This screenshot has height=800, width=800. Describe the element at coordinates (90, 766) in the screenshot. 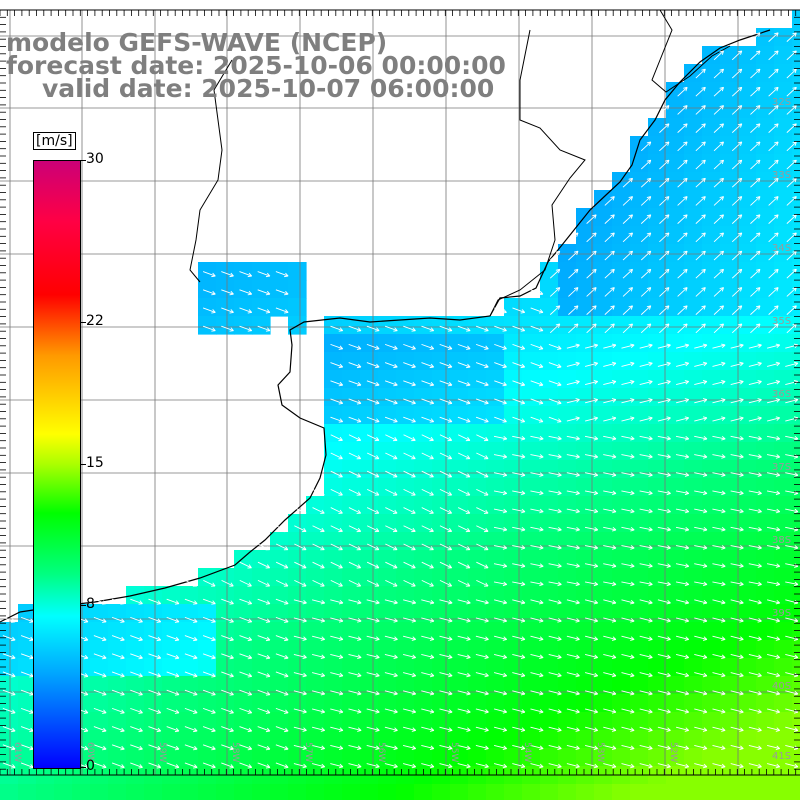

I see `colorbar-tick-label: 0` at that location.